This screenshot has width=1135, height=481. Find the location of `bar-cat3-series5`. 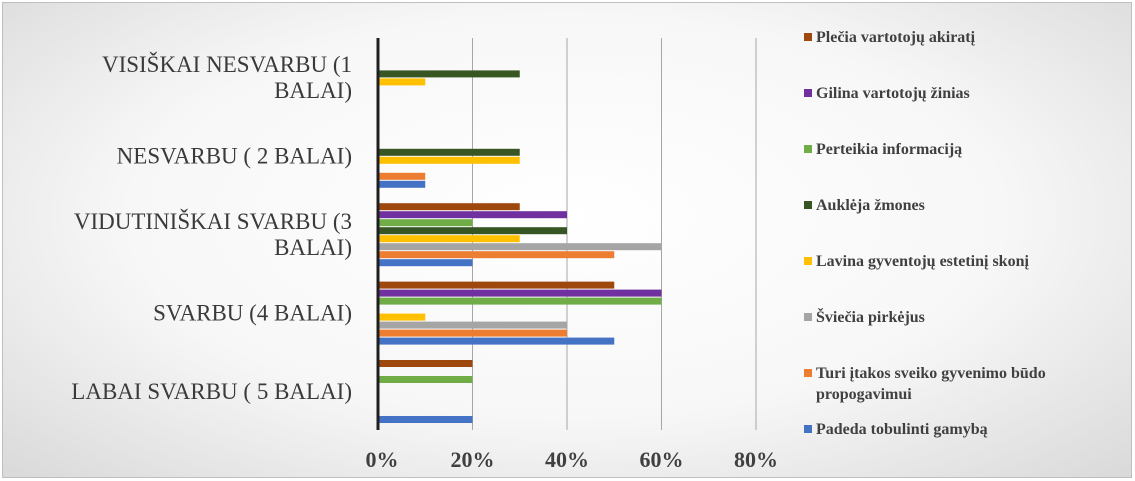

bar-cat3-series5 is located at coordinates (520, 301).